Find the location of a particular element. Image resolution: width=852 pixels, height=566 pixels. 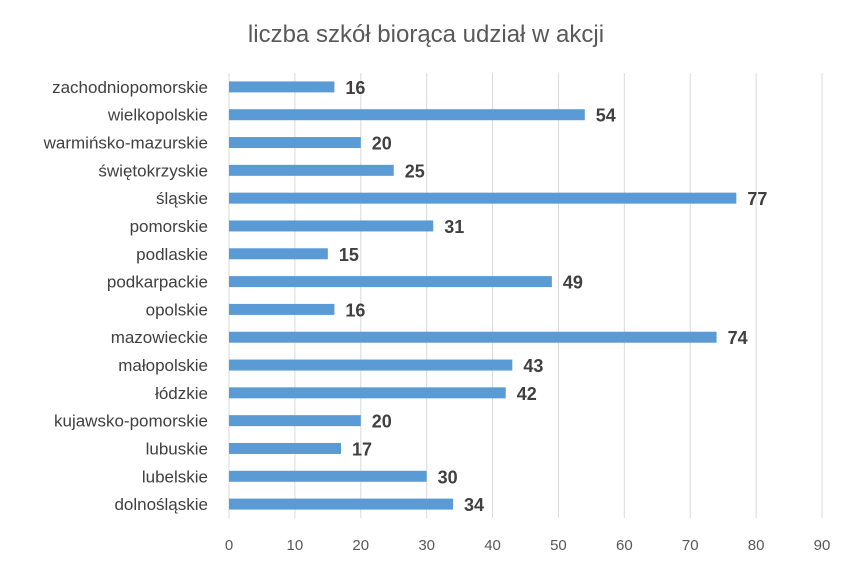

data-label: 43 is located at coordinates (533, 366).